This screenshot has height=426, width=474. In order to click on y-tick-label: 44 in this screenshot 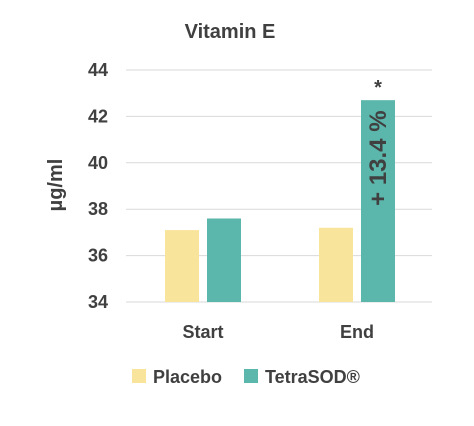, I will do `click(98, 70)`.